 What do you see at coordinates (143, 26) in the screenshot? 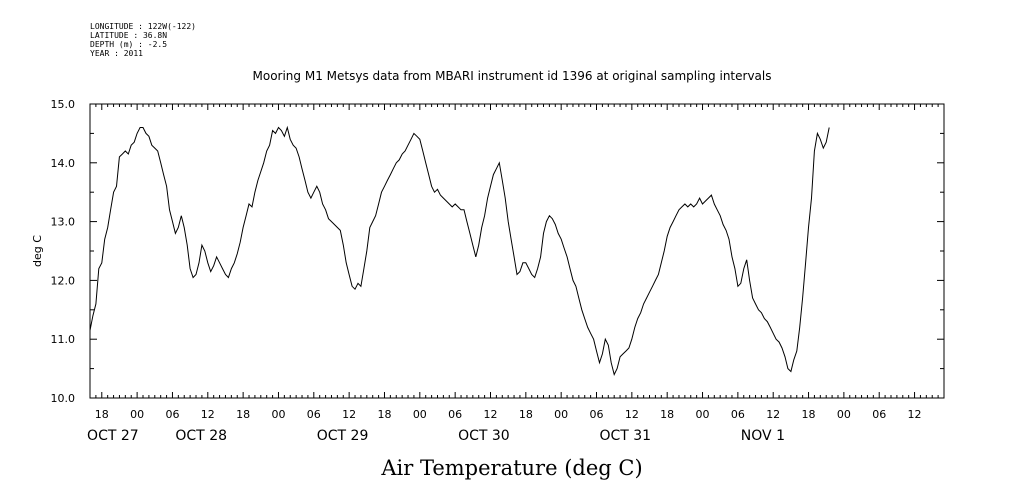
I see `longitude-text: LONGITUDE : 122W(-122)` at bounding box center [143, 26].